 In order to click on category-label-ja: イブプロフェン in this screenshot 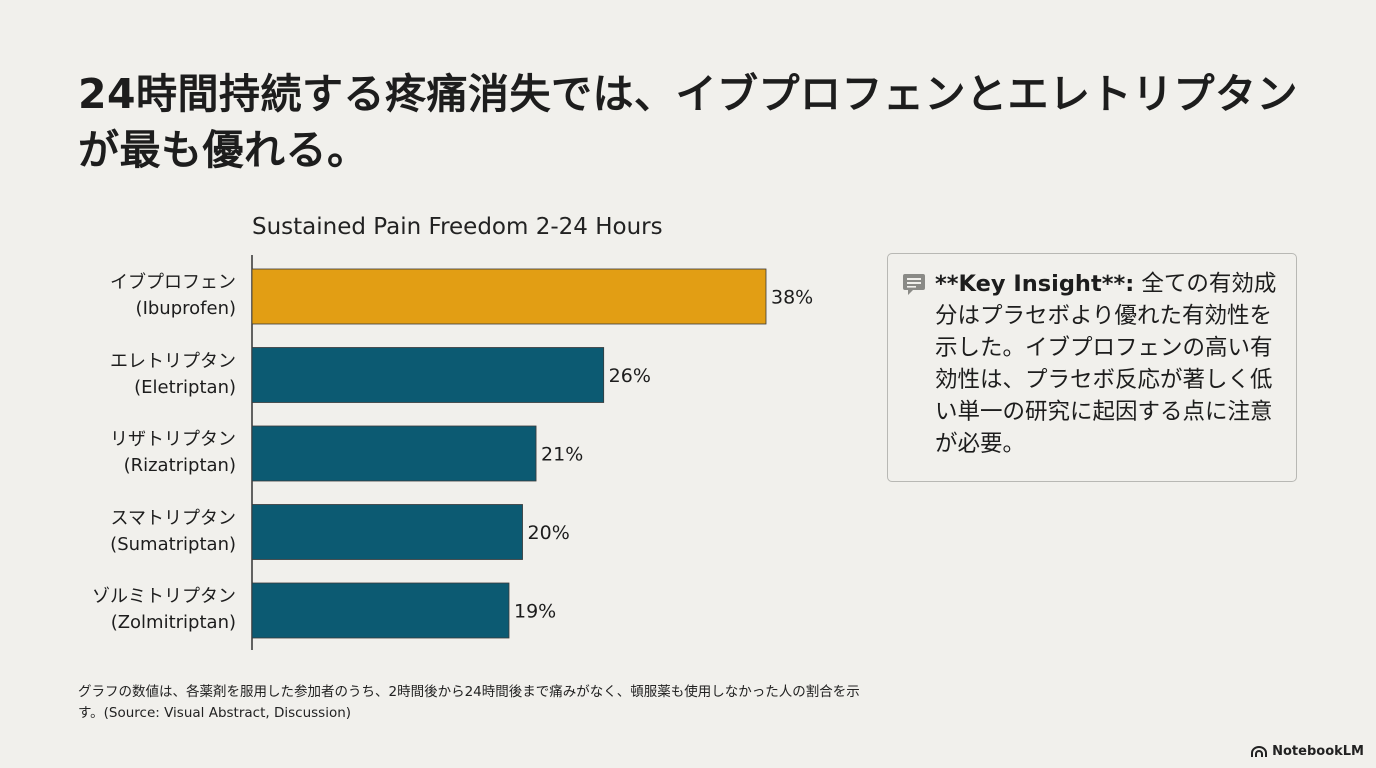, I will do `click(173, 282)`.